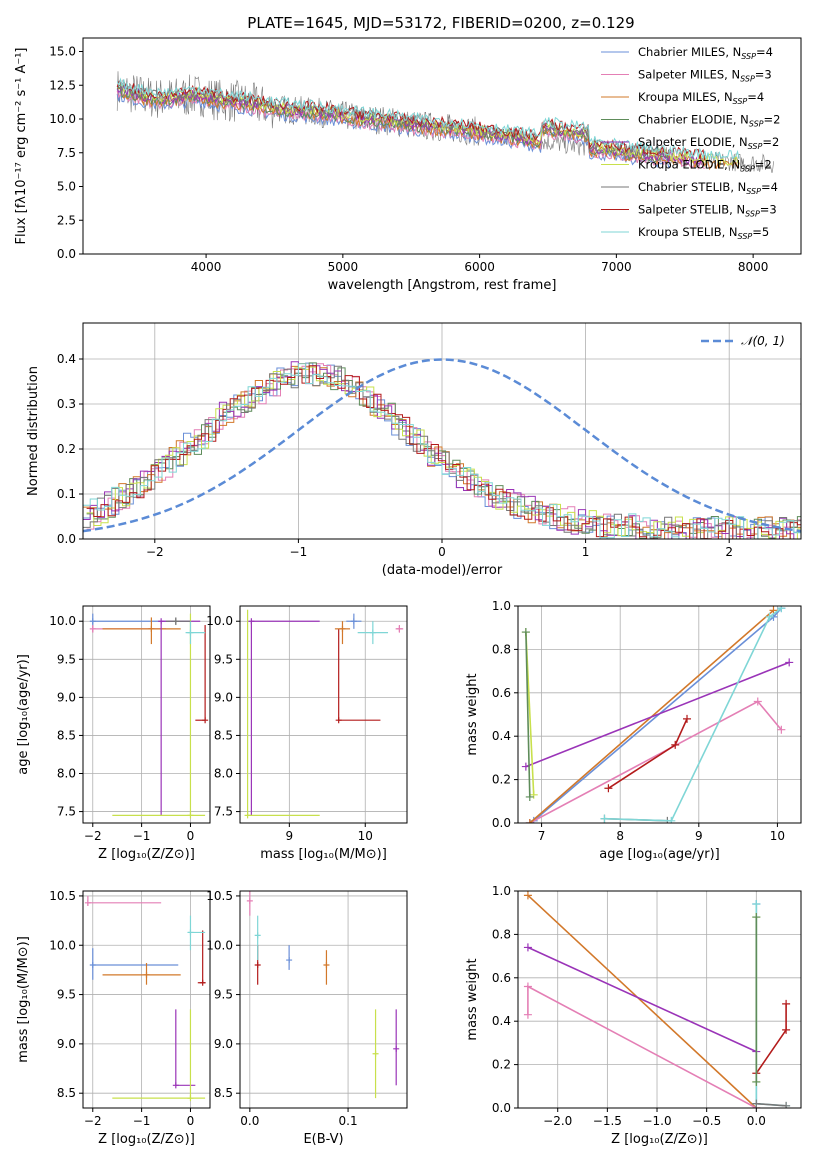 The width and height of the screenshot is (819, 1170). Describe the element at coordinates (307, 733) in the screenshot. I see `age_vs_mass-panel: 9 10 7.5 8.0 8.5 9.0 9.5 10.0 mass [log₁₀(M/M⊙)]` at that location.